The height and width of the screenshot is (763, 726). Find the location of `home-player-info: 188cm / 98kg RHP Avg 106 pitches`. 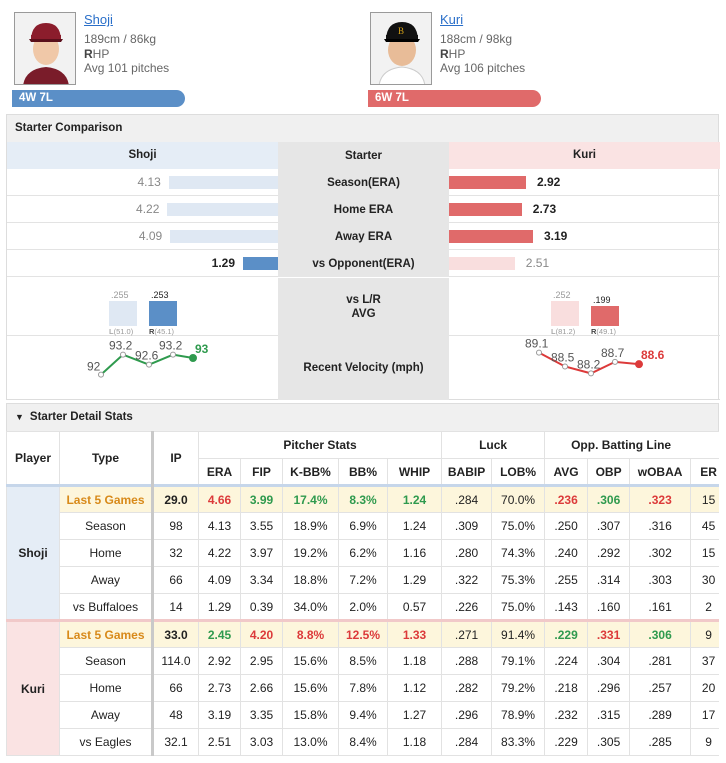

home-player-info: 188cm / 98kg RHP Avg 106 pitches is located at coordinates (482, 54).